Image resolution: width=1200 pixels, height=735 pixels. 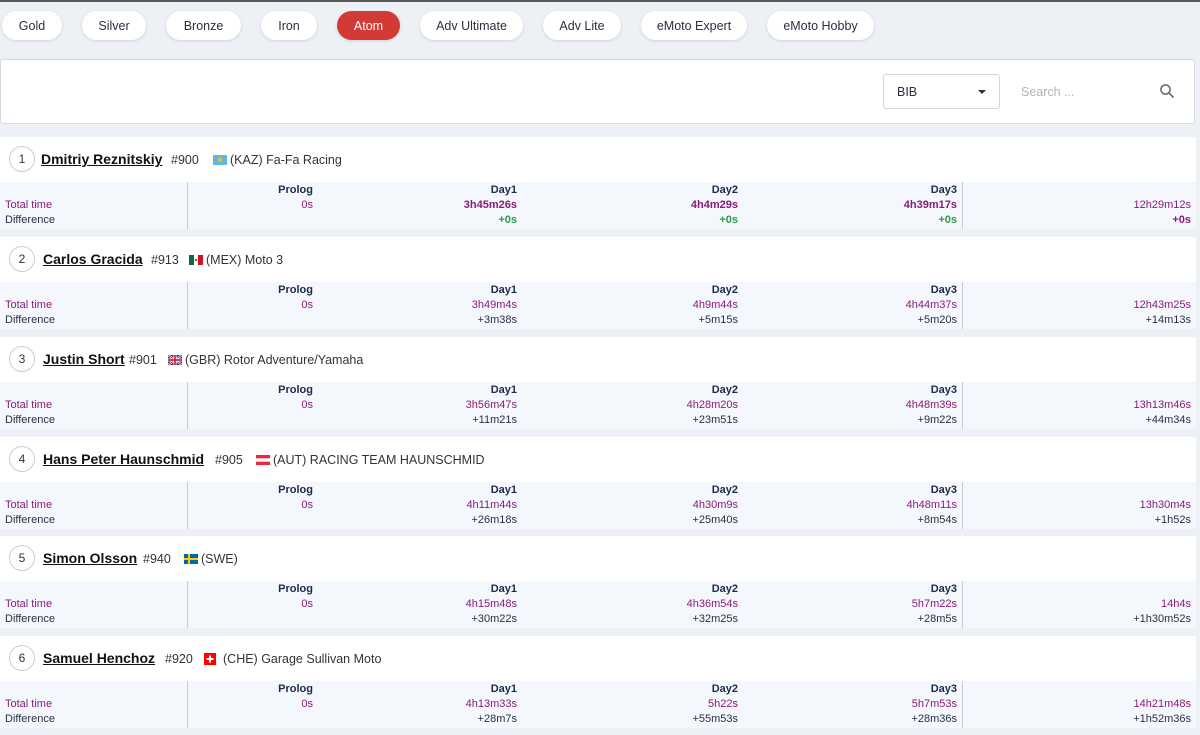 What do you see at coordinates (494, 305) in the screenshot?
I see `total-day1: 3h49m4s` at bounding box center [494, 305].